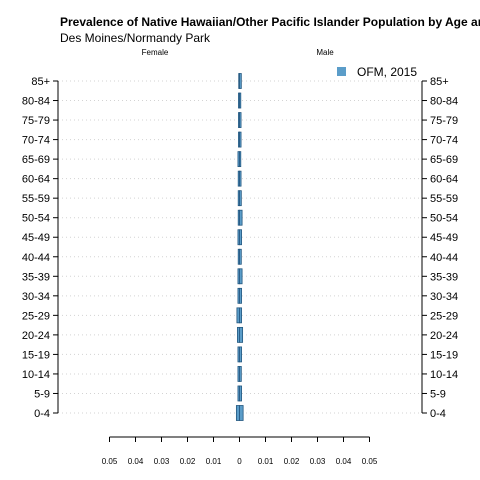  What do you see at coordinates (444, 160) in the screenshot?
I see `right-tick-label: 65-69` at bounding box center [444, 160].